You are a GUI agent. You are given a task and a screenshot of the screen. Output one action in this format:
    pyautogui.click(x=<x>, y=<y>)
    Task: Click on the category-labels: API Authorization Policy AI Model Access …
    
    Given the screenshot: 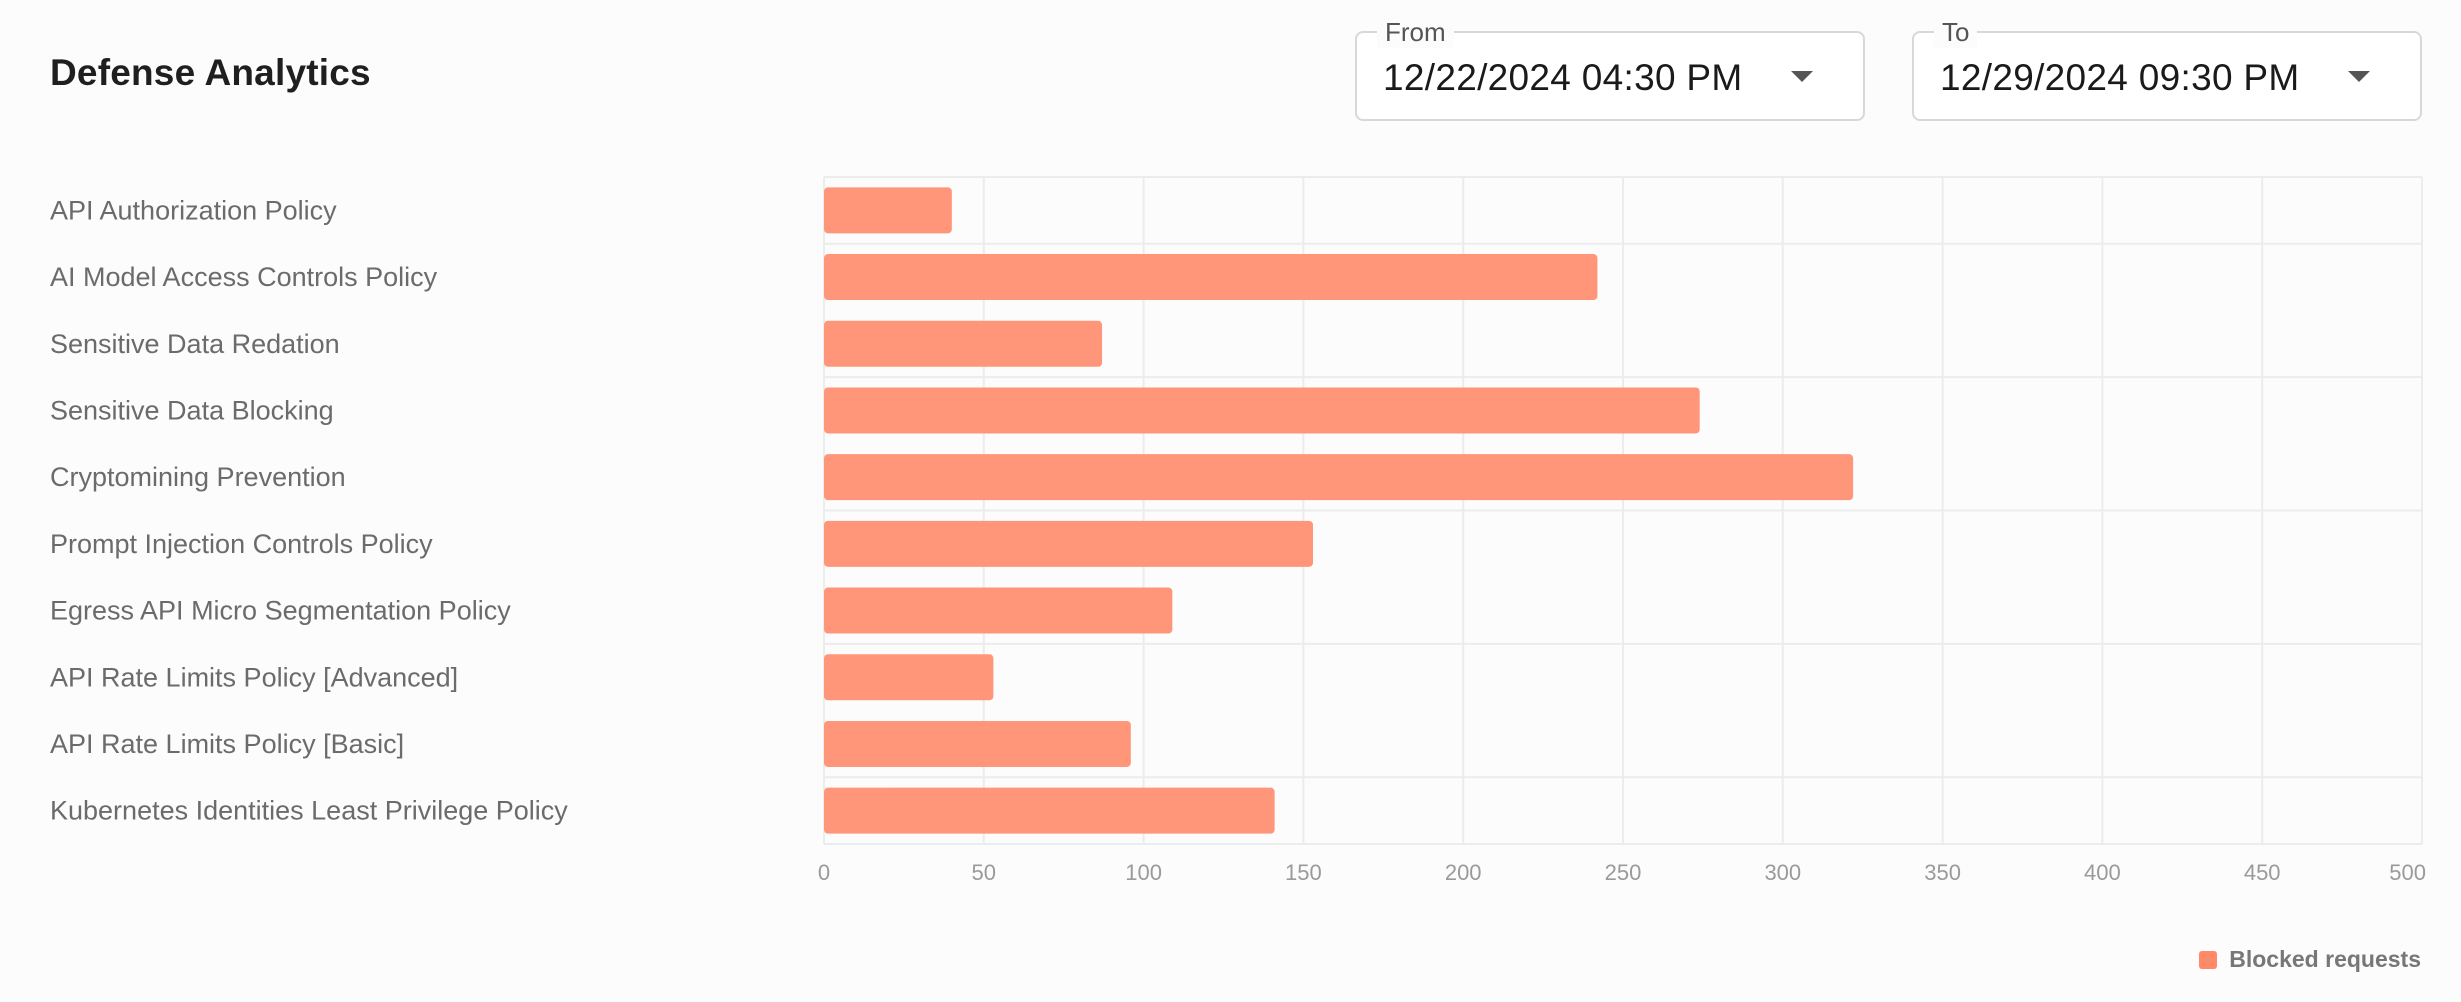 What is the action you would take?
    pyautogui.click(x=309, y=510)
    